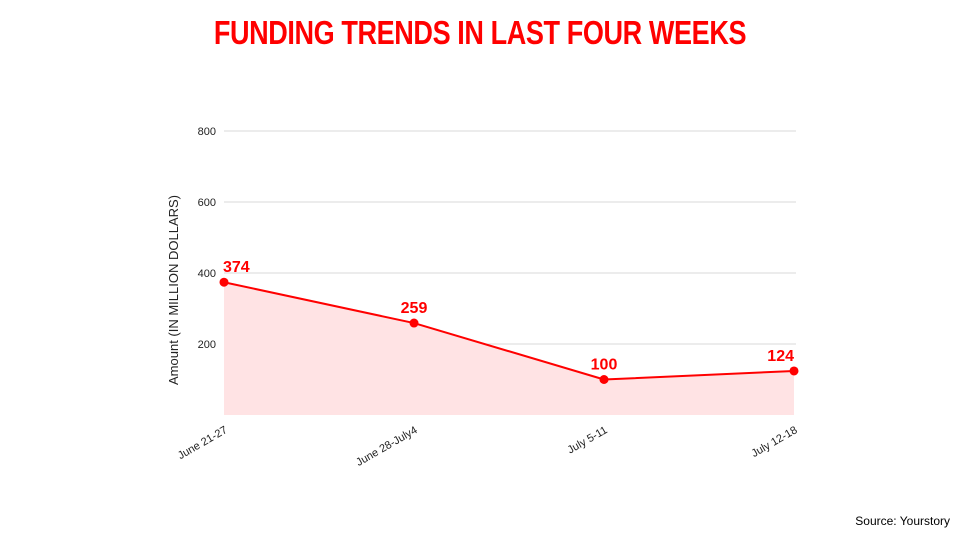 Image resolution: width=960 pixels, height=540 pixels. Describe the element at coordinates (207, 238) in the screenshot. I see `y-axis-ticks: 200 400 600 800` at that location.